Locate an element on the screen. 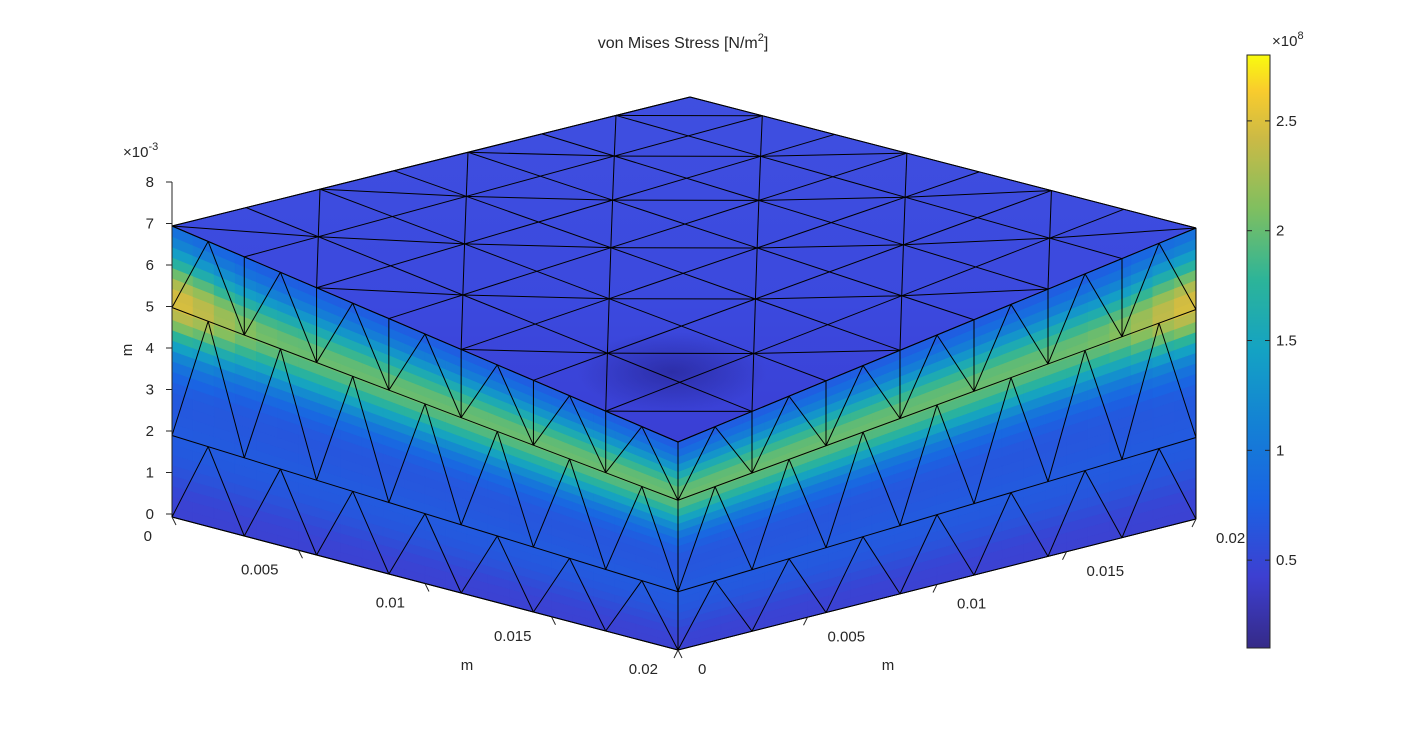 The image size is (1428, 730). colorbar-tick-label: 1 is located at coordinates (1280, 450).